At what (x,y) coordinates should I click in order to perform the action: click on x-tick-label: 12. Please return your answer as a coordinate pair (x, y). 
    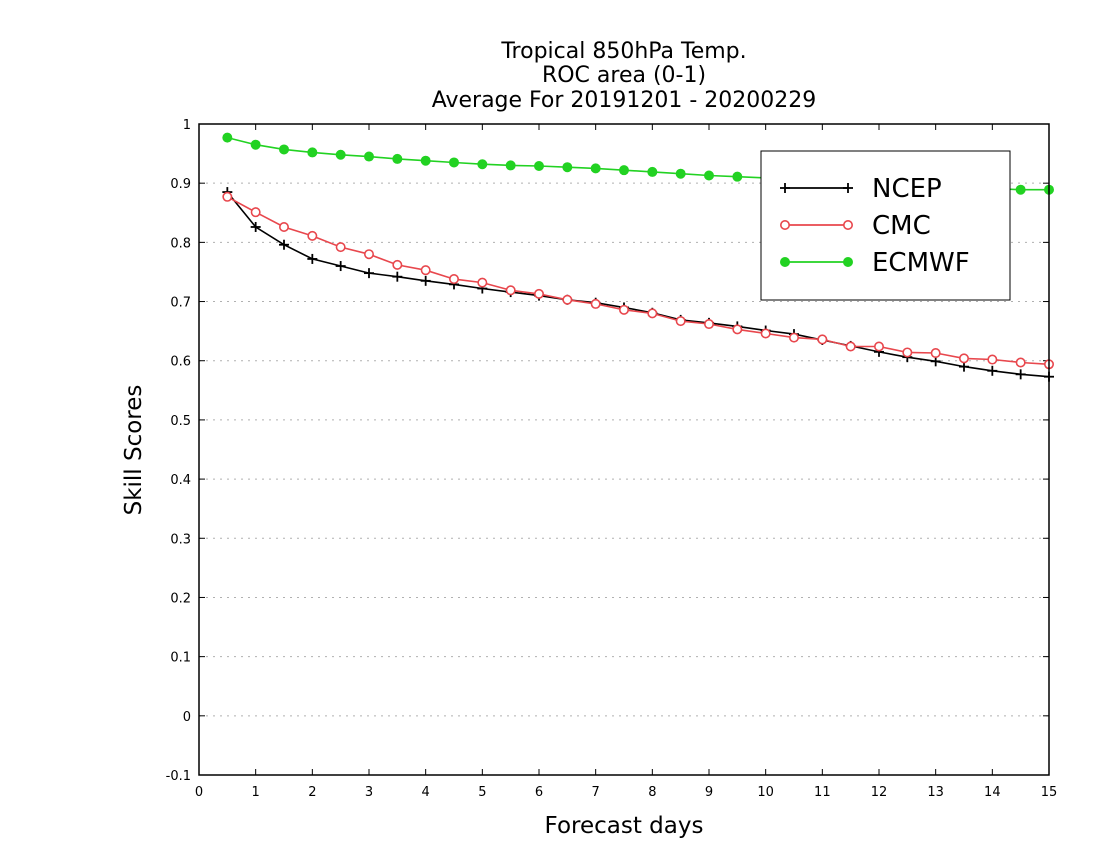
    Looking at the image, I should click on (879, 792).